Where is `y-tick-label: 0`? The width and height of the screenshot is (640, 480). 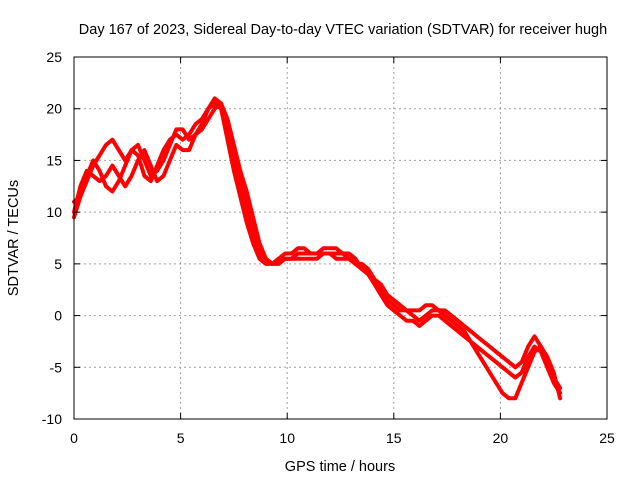 y-tick-label: 0 is located at coordinates (58, 316).